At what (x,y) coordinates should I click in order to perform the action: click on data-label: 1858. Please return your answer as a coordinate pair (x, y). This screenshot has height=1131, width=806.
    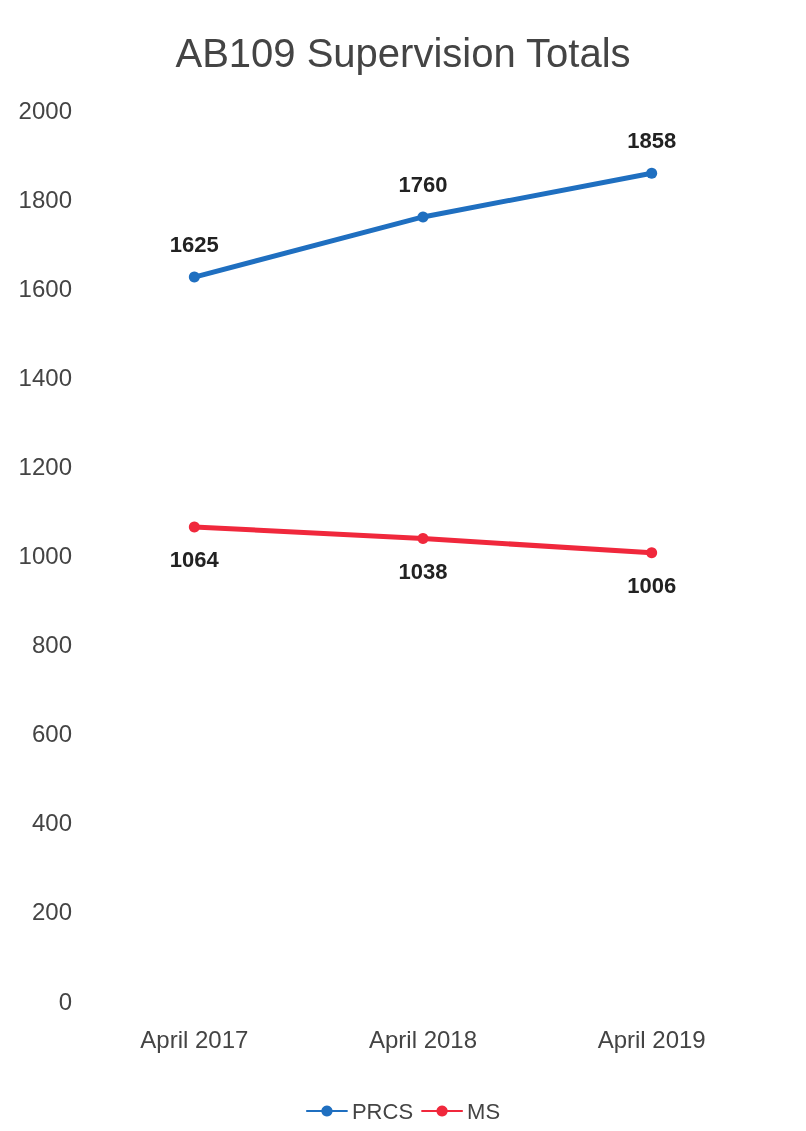
    Looking at the image, I should click on (652, 141).